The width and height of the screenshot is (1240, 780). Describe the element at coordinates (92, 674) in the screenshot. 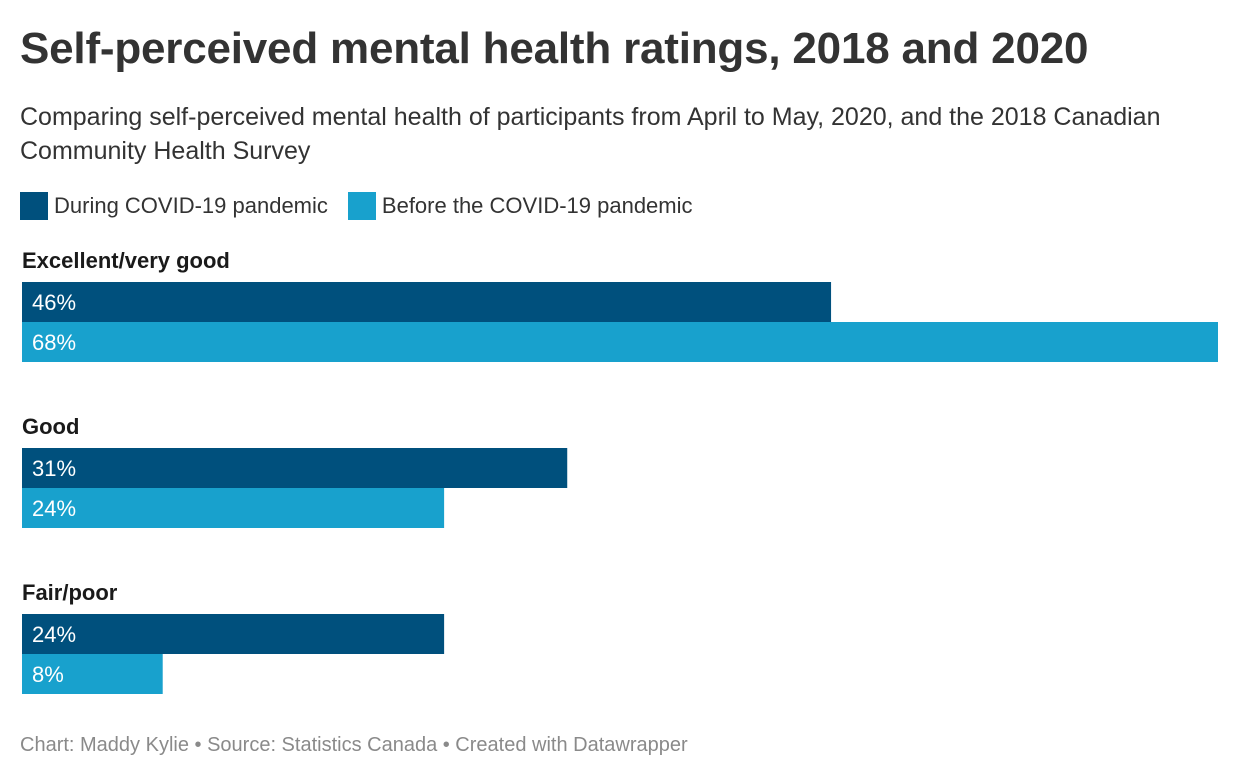

I see `bar-fair-poor-before` at that location.